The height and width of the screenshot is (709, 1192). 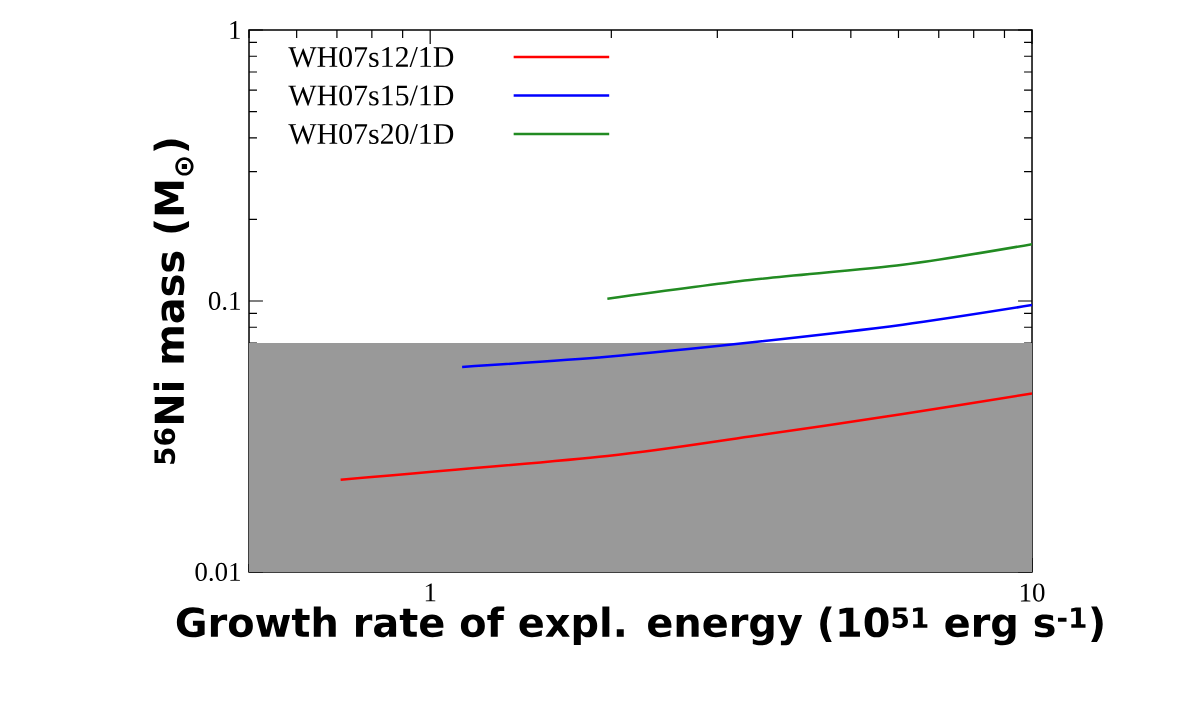 I want to click on y-tick-label: 0.01, so click(x=217, y=572).